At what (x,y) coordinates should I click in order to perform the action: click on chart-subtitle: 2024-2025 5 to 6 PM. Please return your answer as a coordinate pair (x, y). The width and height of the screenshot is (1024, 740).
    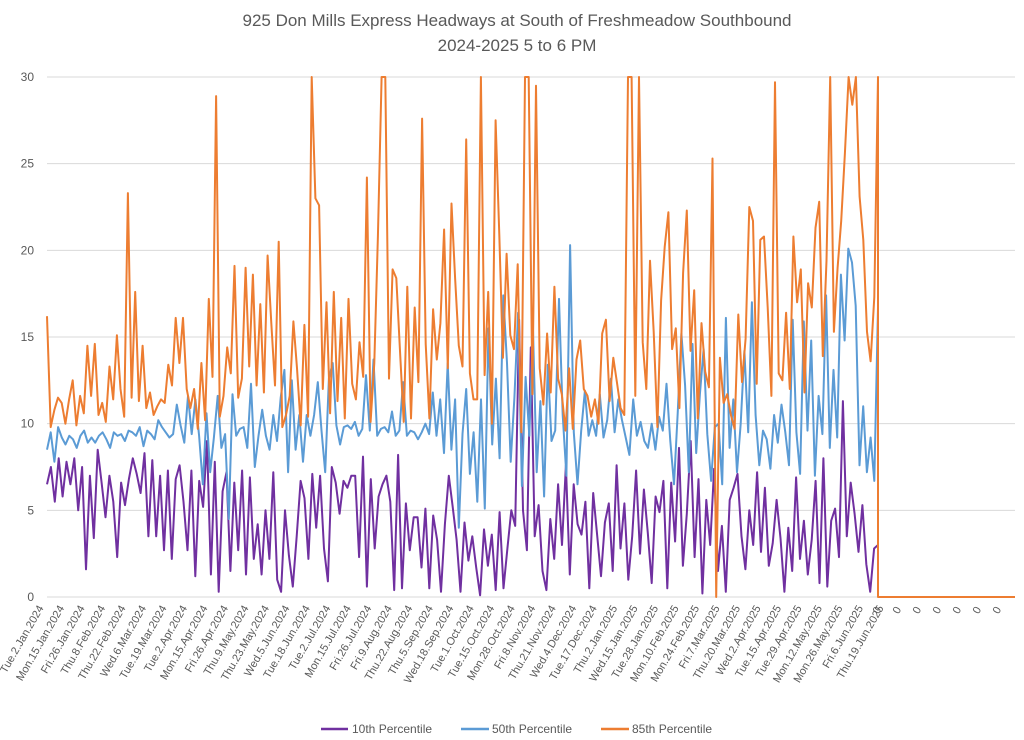
    Looking at the image, I should click on (517, 45).